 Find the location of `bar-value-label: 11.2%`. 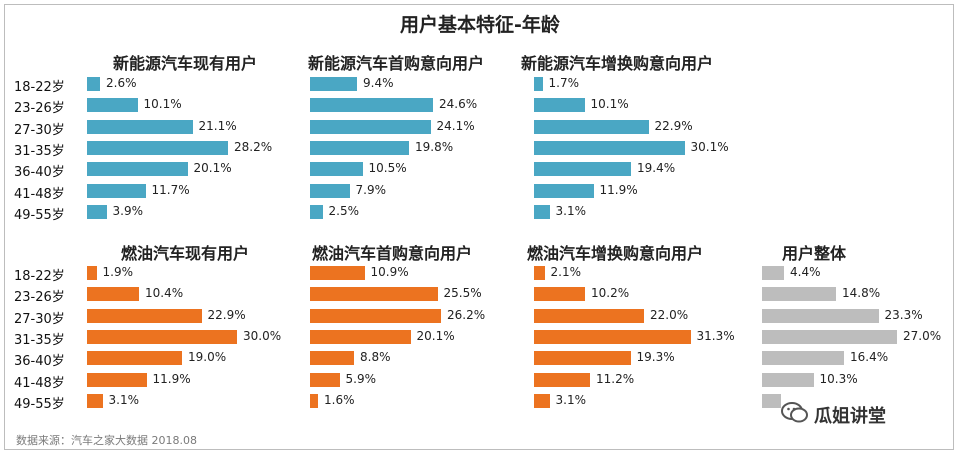

bar-value-label: 11.2% is located at coordinates (615, 378).